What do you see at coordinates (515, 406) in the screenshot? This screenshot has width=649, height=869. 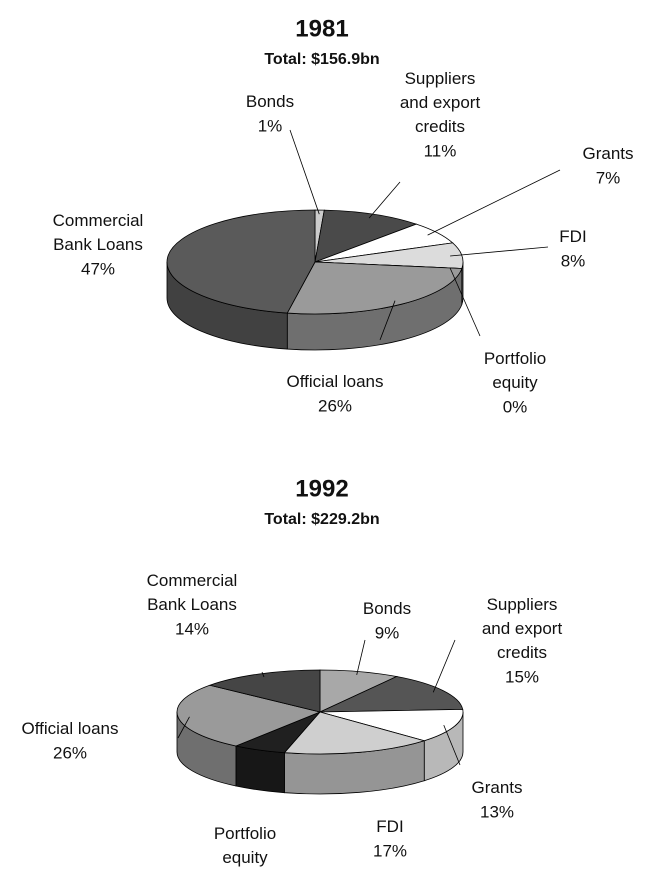 I see `slice-value-label: 0%` at bounding box center [515, 406].